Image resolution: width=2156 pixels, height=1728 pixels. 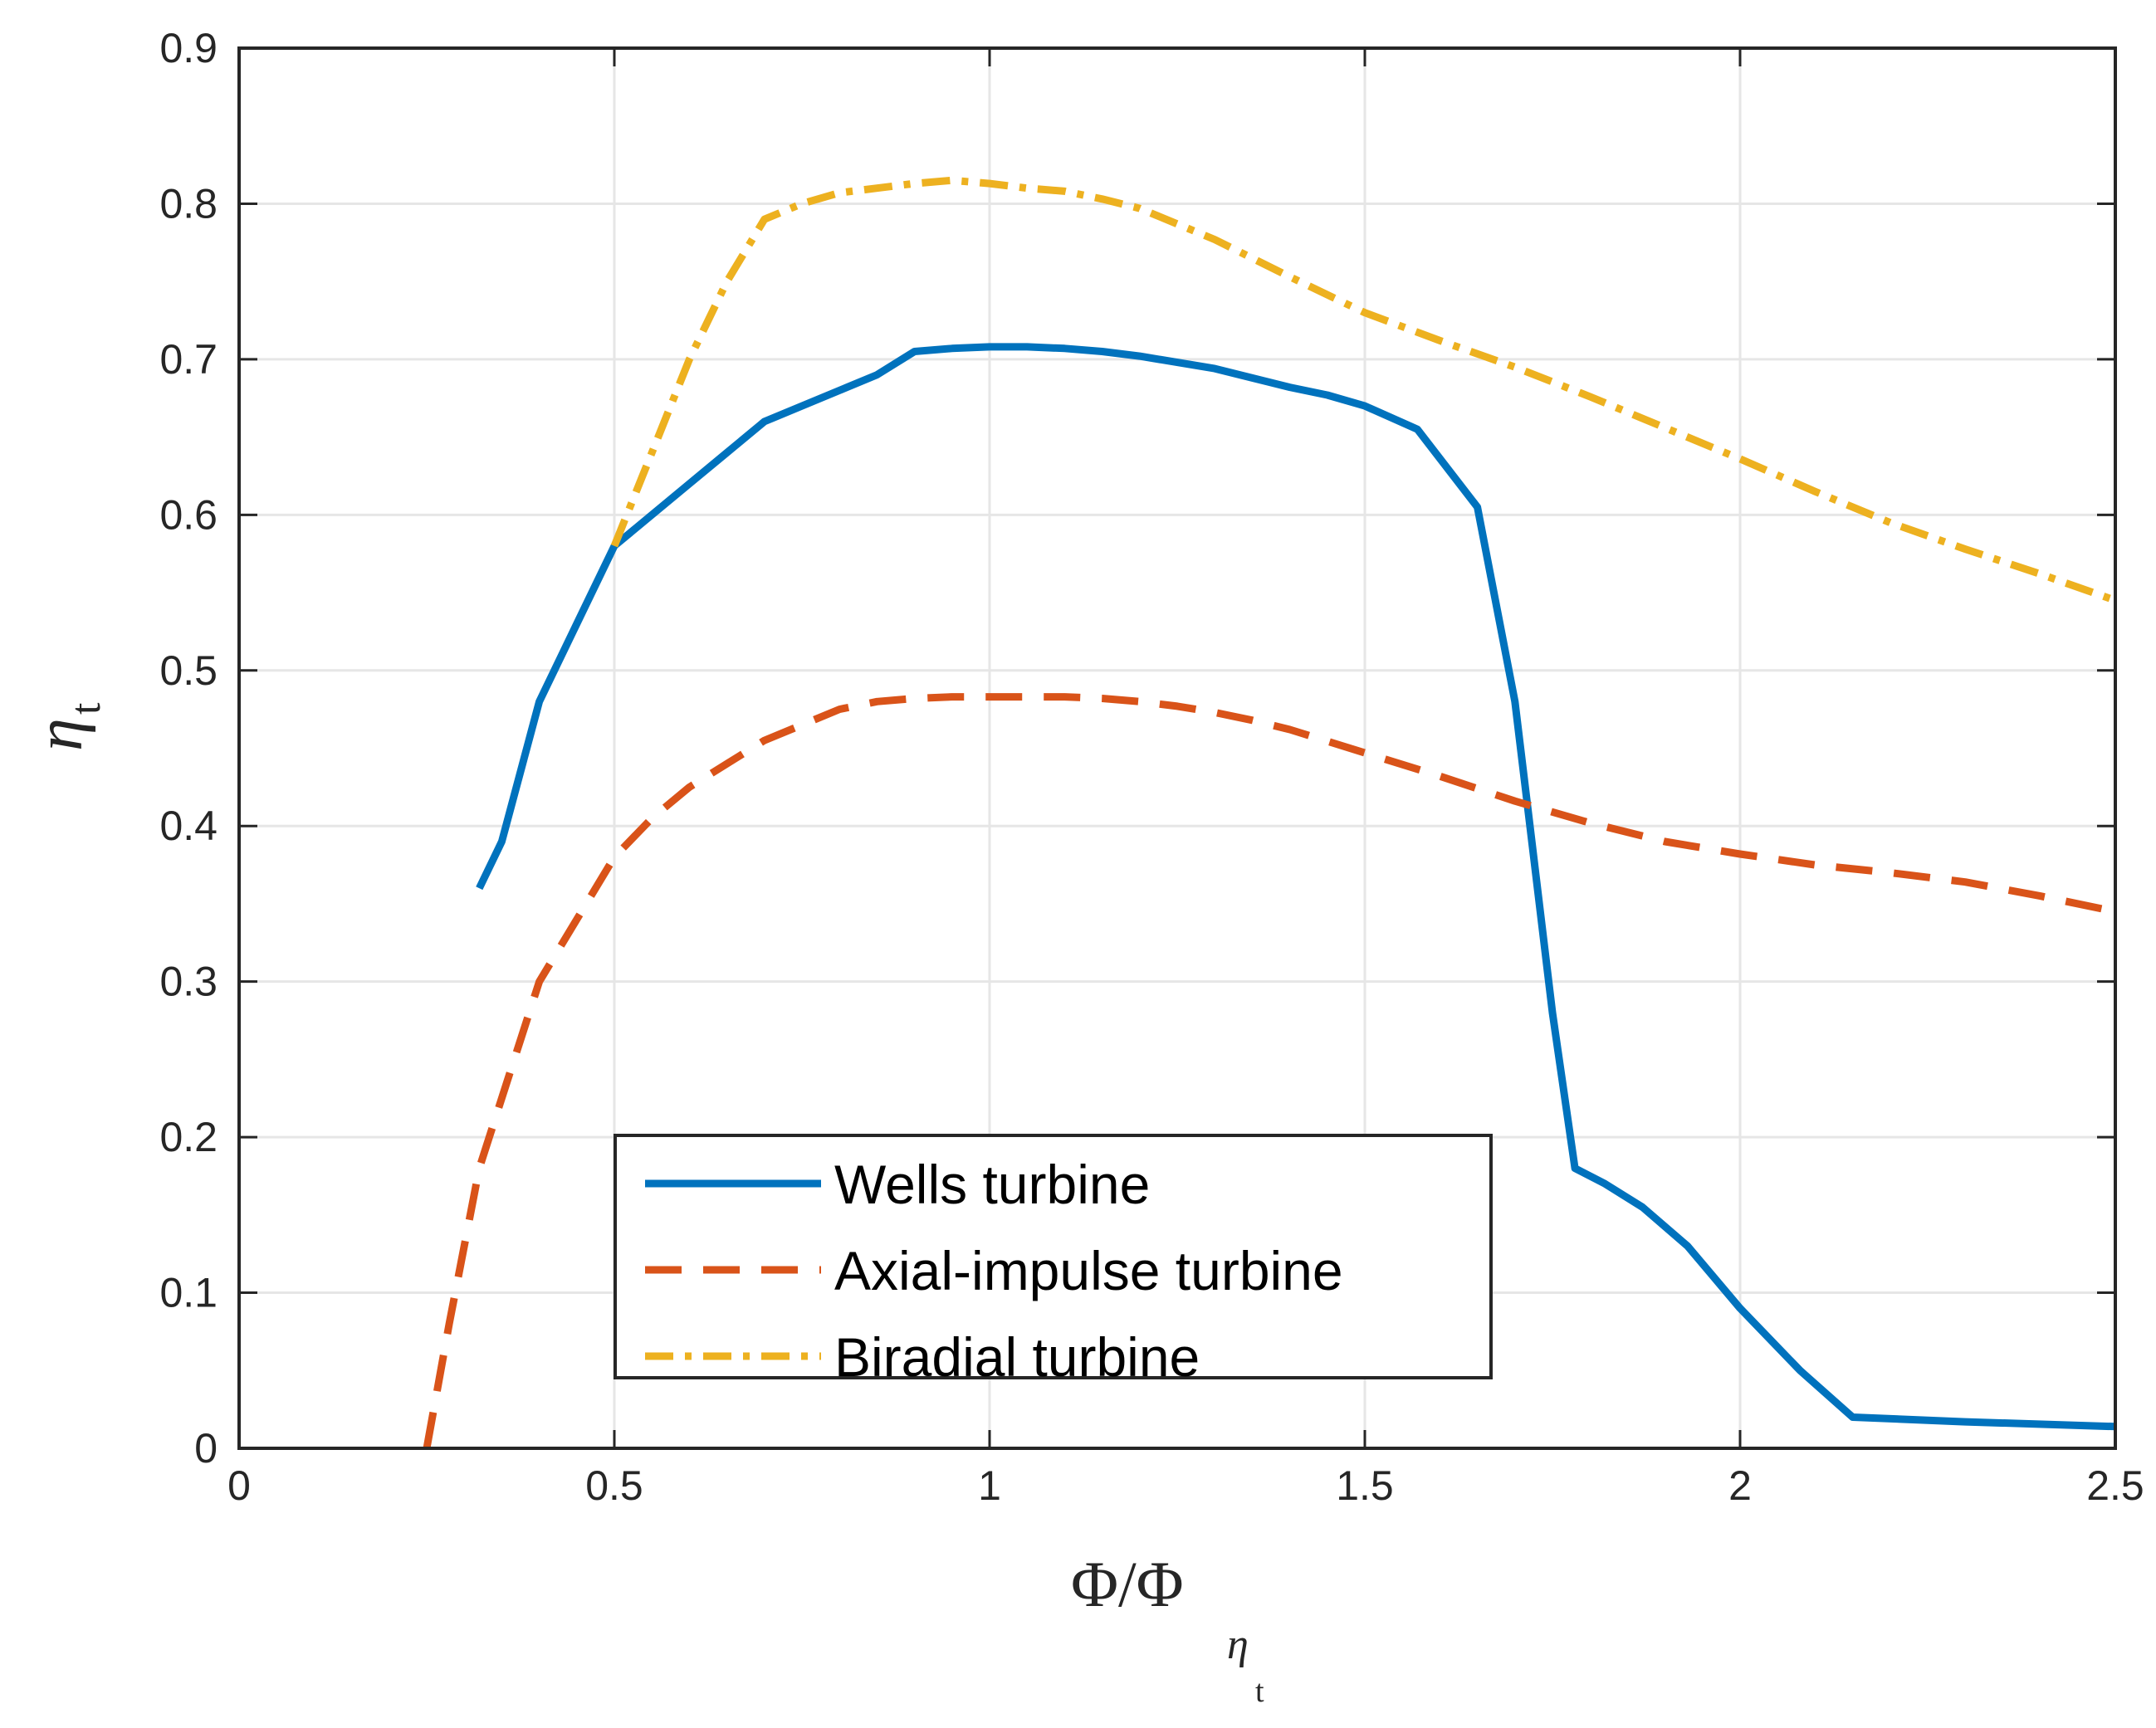 I want to click on y-tick-label: 0.3, so click(x=188, y=982).